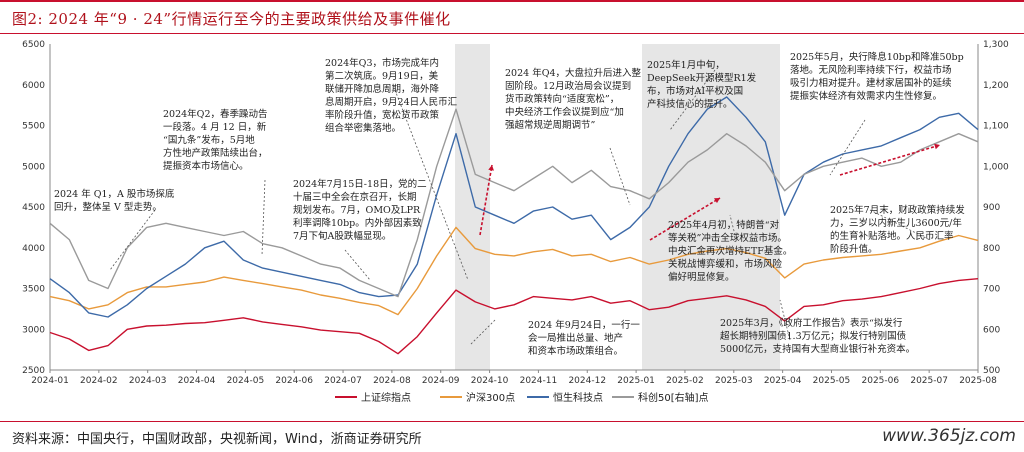 Image resolution: width=1024 pixels, height=452 pixels. What do you see at coordinates (686, 65) in the screenshot?
I see `annotation-text: 2025年1月中旬，` at bounding box center [686, 65].